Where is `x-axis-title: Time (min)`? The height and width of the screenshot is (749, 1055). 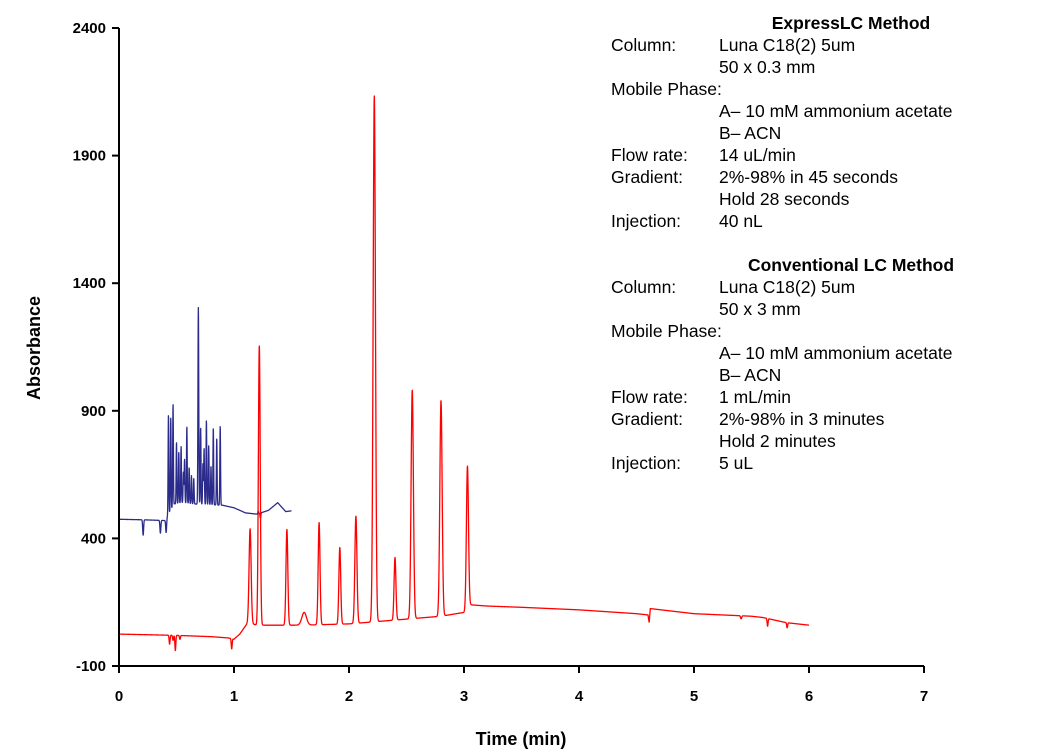 x-axis-title: Time (min) is located at coordinates (521, 739).